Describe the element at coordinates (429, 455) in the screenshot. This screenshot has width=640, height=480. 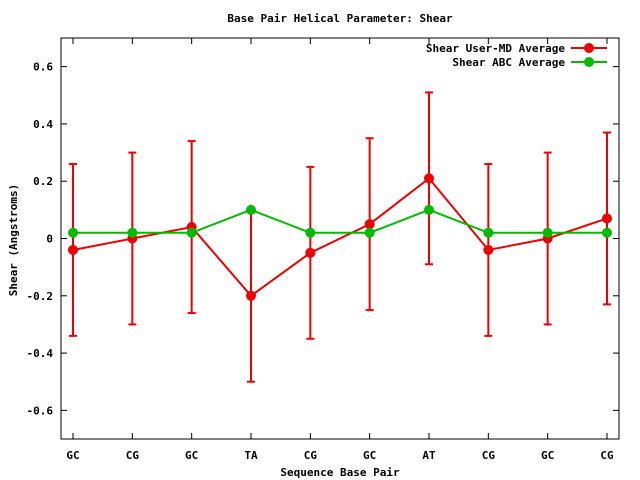
I see `x-tick-label: AT` at that location.